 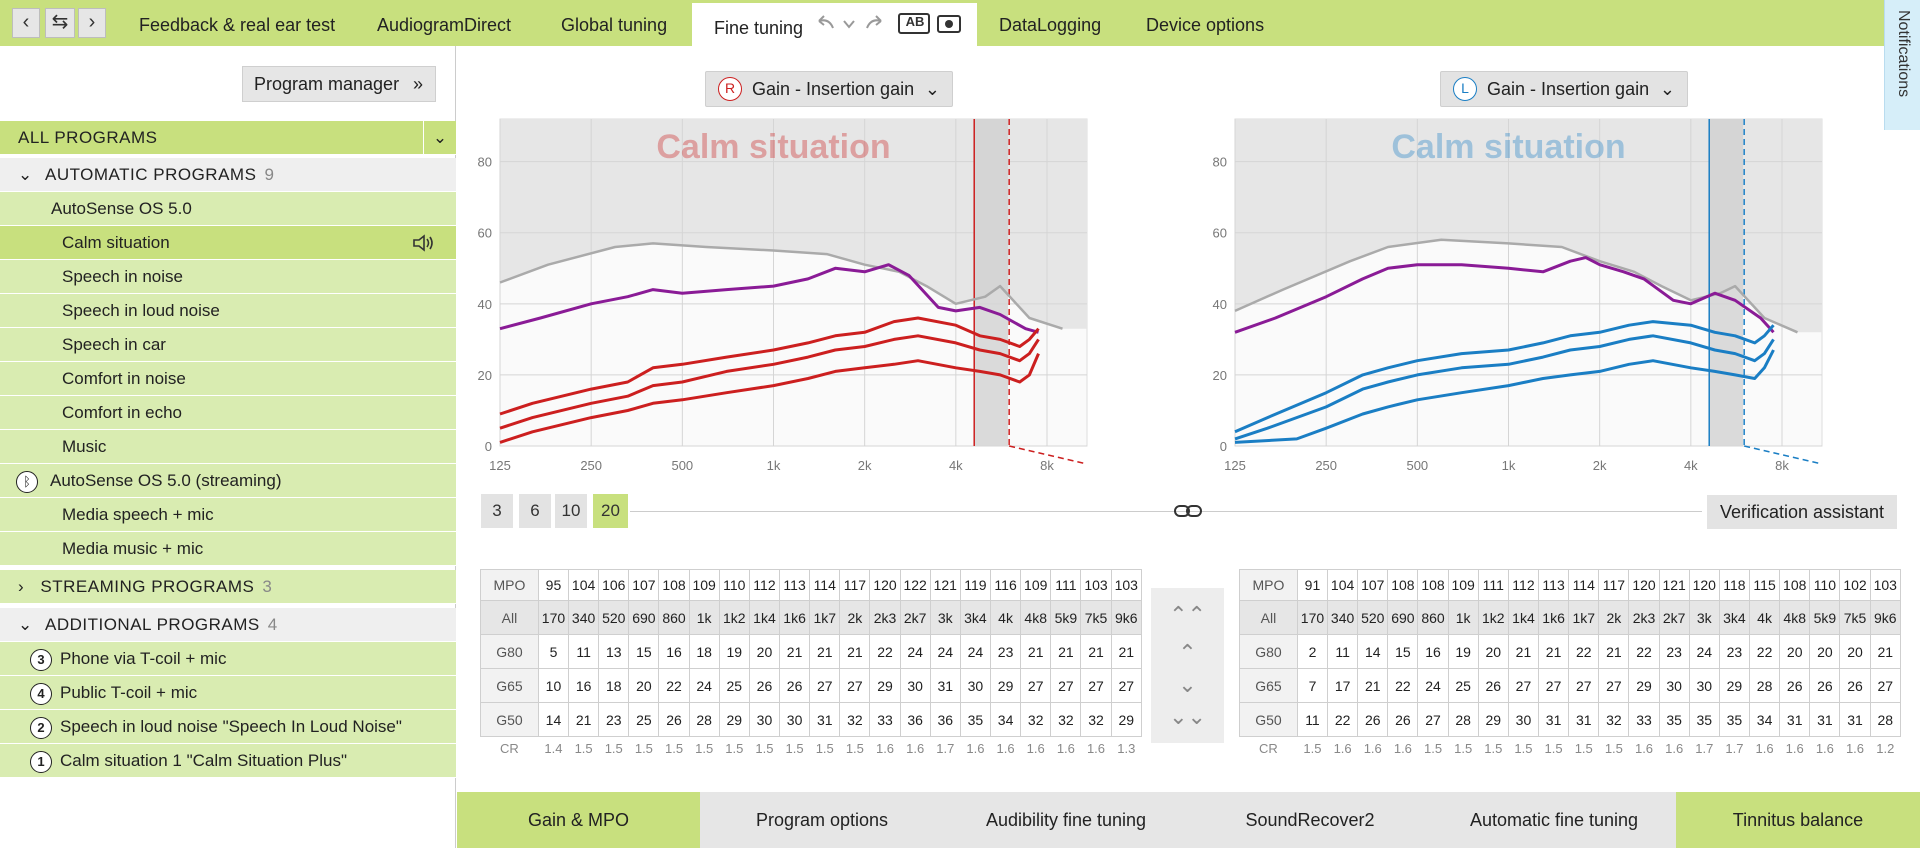 I want to click on table-cell: 117, so click(x=1614, y=585).